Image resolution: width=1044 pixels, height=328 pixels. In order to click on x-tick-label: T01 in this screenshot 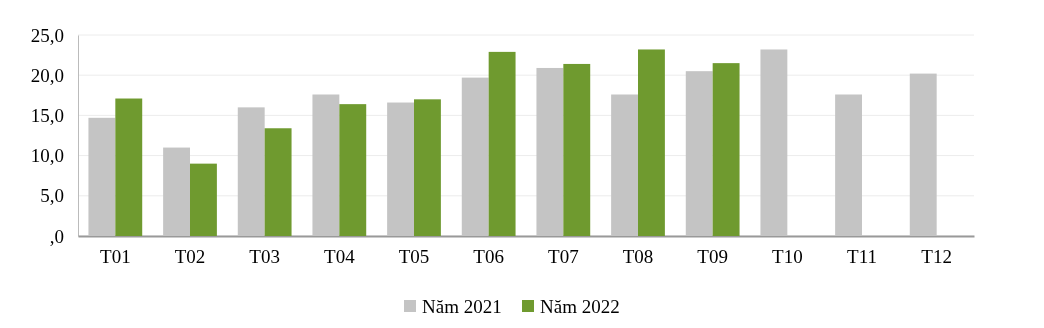, I will do `click(115, 257)`.